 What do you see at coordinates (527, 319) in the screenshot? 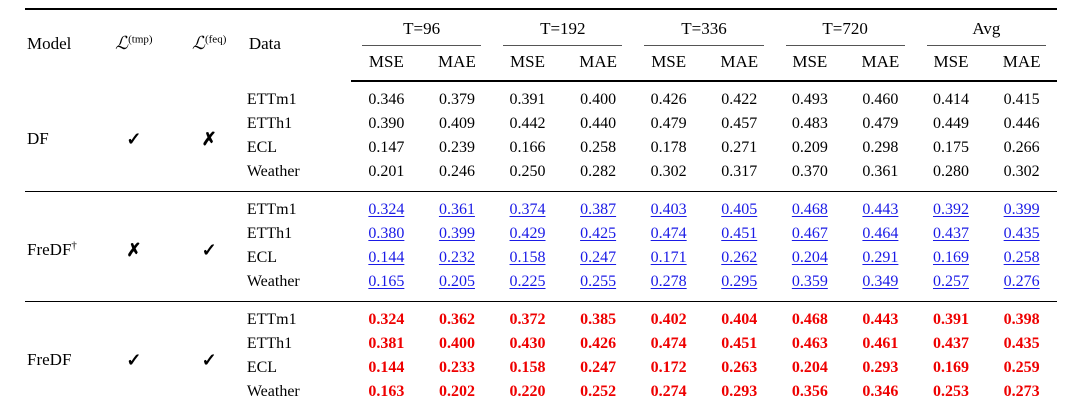
I see `metric-value: 0.372` at bounding box center [527, 319].